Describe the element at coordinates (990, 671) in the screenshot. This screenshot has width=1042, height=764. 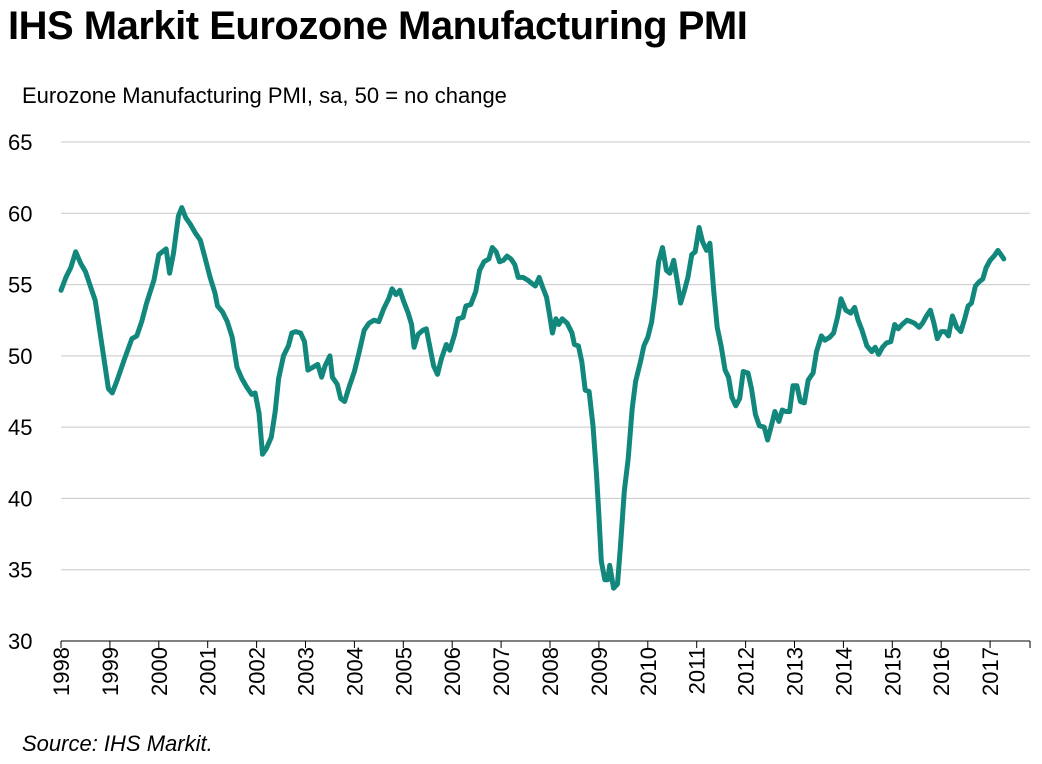
I see `x-tick-label: 2017` at that location.